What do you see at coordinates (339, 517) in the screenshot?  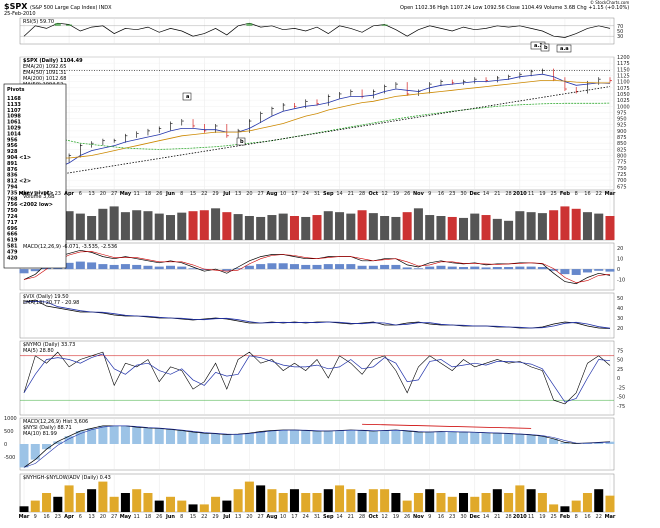 I see `x-tick-label: 14` at bounding box center [339, 517].